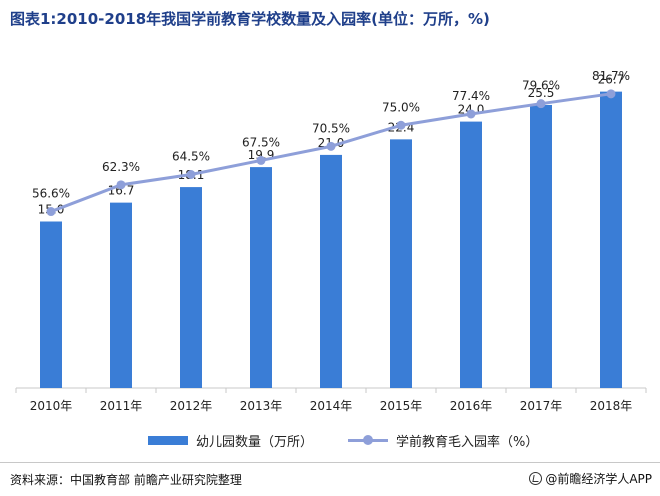 Image resolution: width=660 pixels, height=496 pixels. What do you see at coordinates (261, 142) in the screenshot?
I see `line-value-label: 67.5%` at bounding box center [261, 142].